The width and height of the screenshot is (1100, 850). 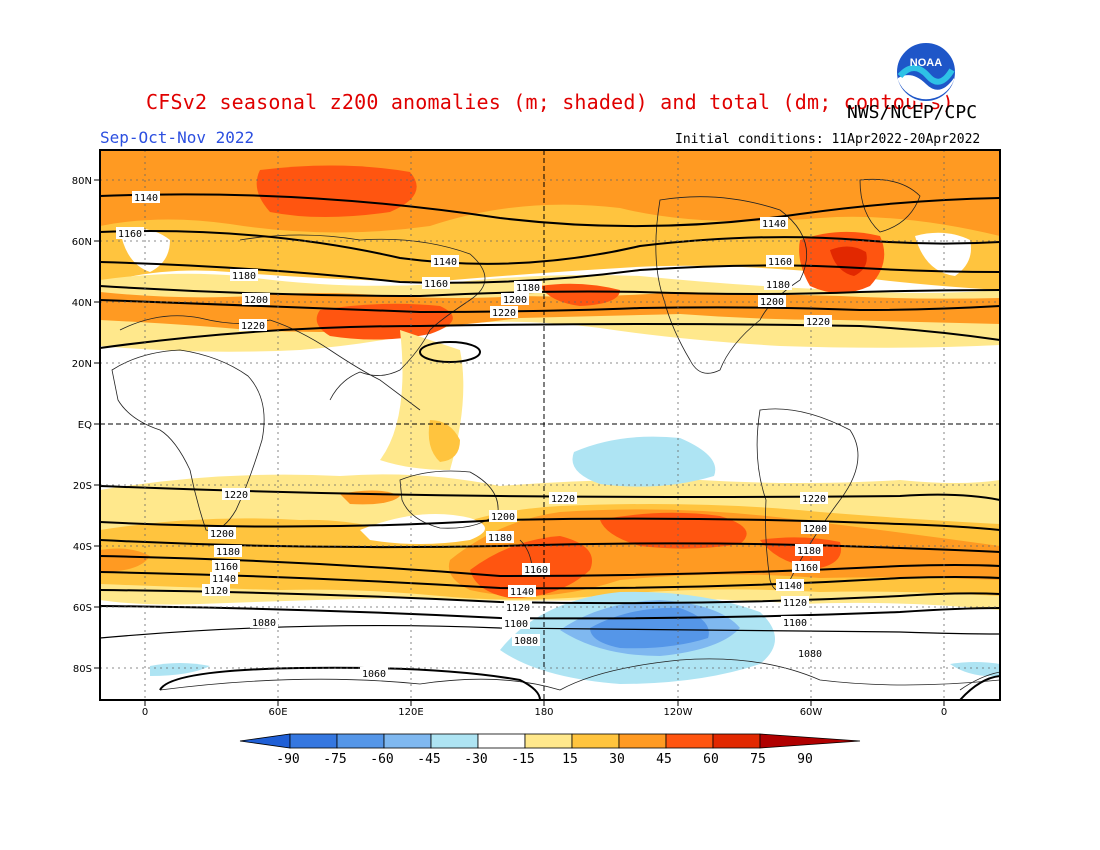 What do you see at coordinates (82, 486) in the screenshot?
I see `lat-tick-label: 20S` at bounding box center [82, 486].